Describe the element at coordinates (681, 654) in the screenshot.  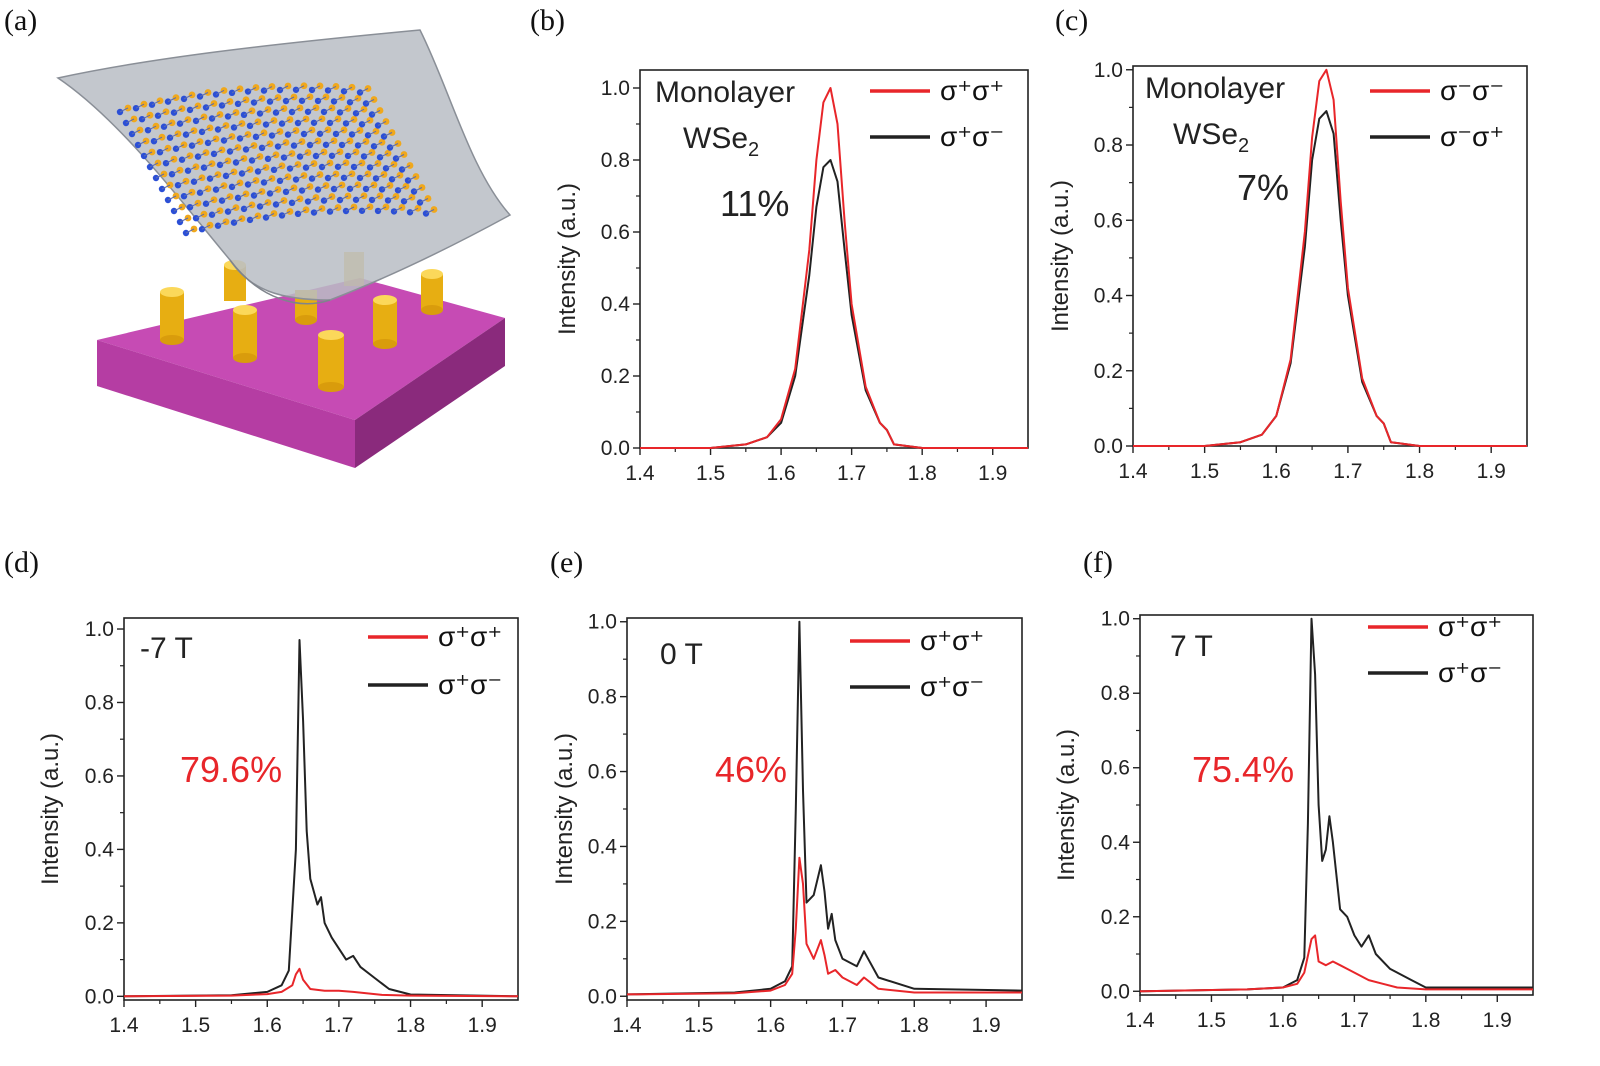
I see `field-annotation: 0 T` at that location.